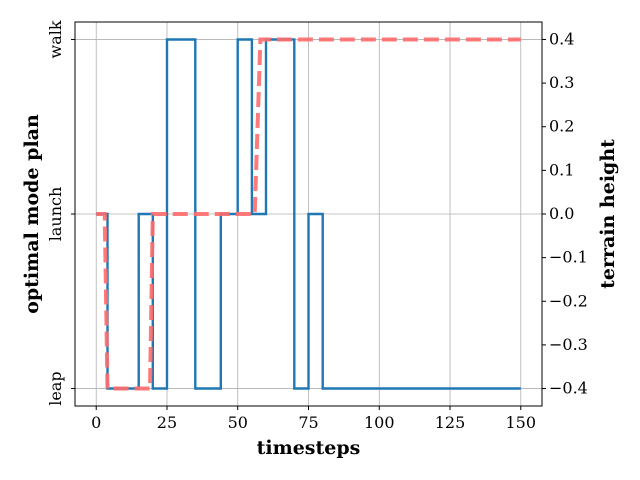 The image size is (640, 480). Describe the element at coordinates (450, 422) in the screenshot. I see `x-tick-label: 125` at that location.